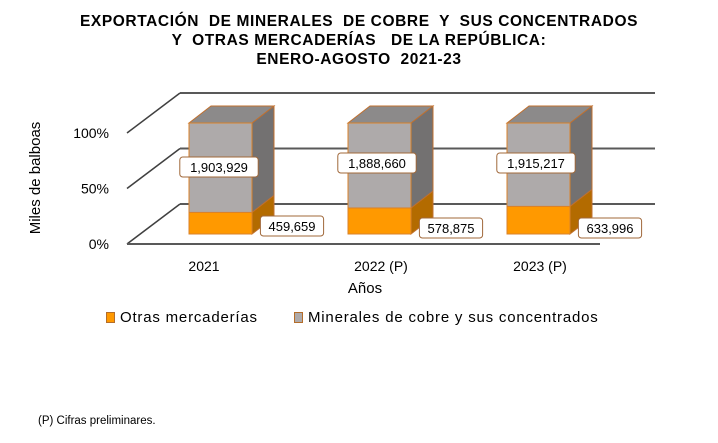 Image resolution: width=718 pixels, height=443 pixels. What do you see at coordinates (110, 317) in the screenshot?
I see `legend-swatch-otras` at bounding box center [110, 317].